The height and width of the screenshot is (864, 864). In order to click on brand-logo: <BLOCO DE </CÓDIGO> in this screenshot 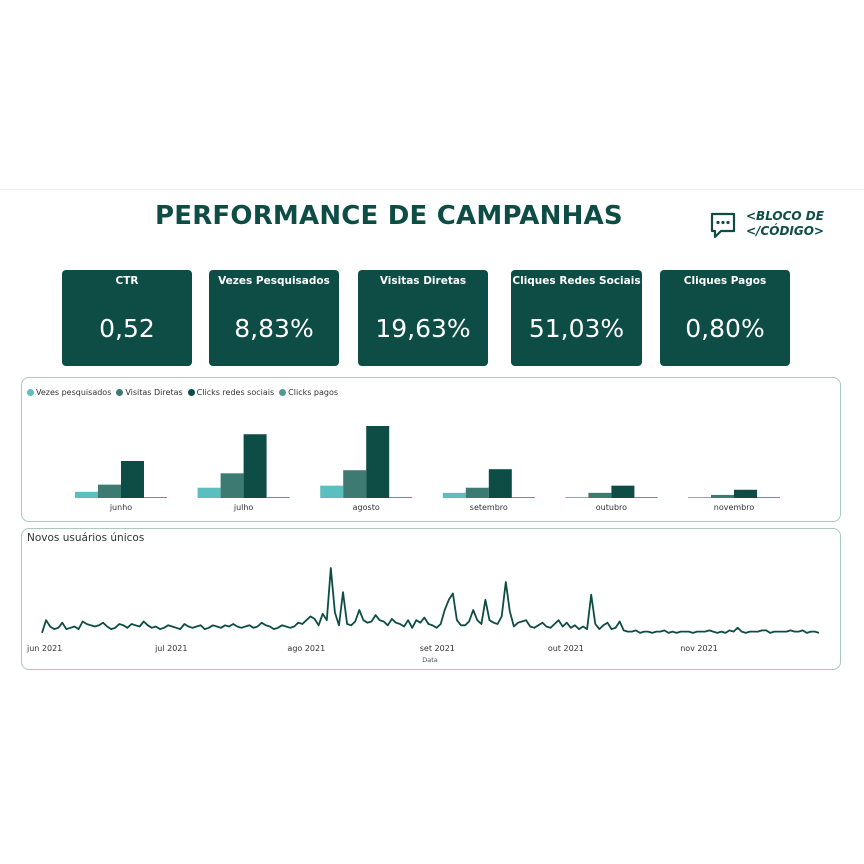, I will do `click(773, 226)`.